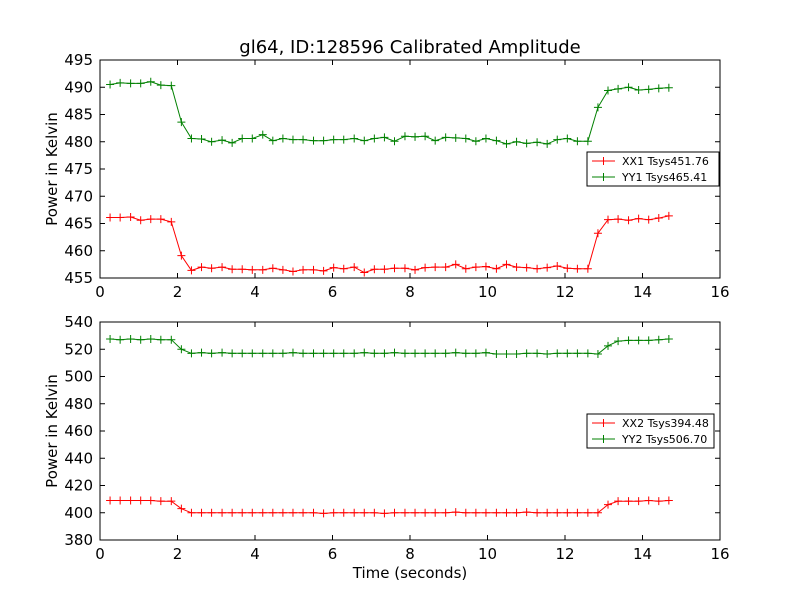 The height and width of the screenshot is (605, 800). I want to click on x-tick-label: 0, so click(100, 292).